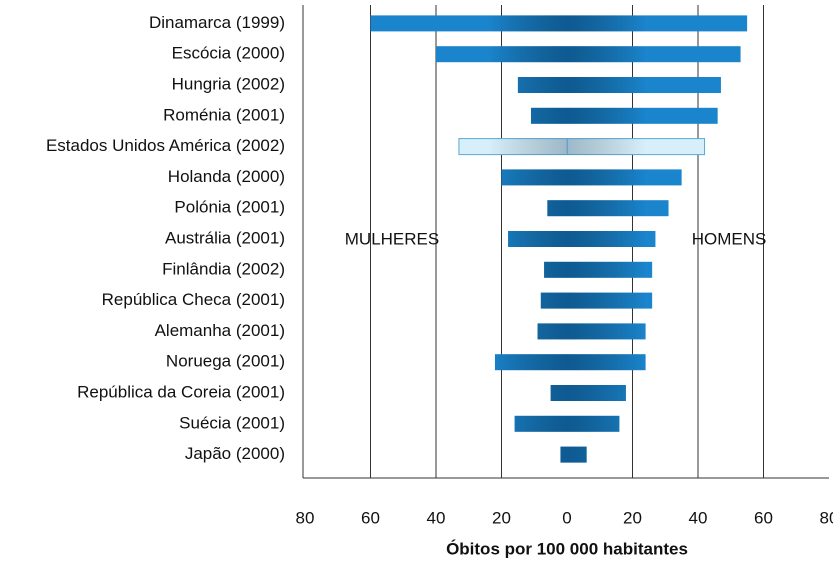  I want to click on y-tick-label: Japão (2000), so click(235, 453).